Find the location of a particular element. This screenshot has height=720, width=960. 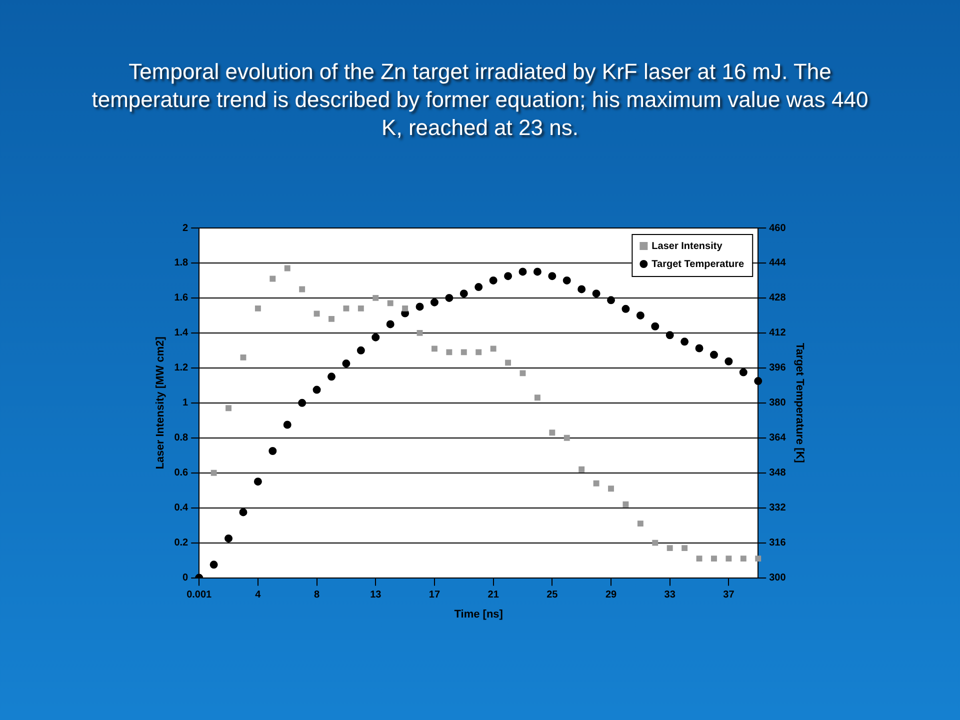

y-tick-label: 1.6 is located at coordinates (181, 298).